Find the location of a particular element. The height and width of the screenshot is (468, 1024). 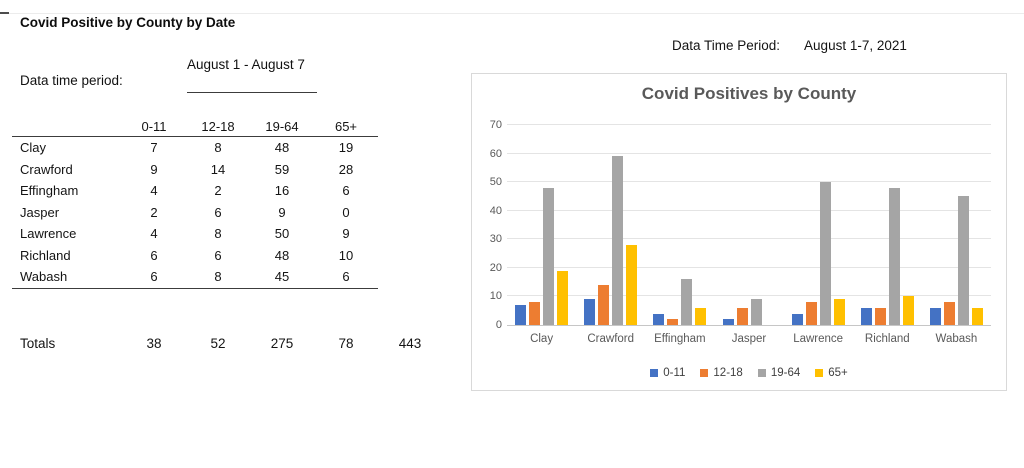

county-name-cell: Lawrence is located at coordinates (48, 234).